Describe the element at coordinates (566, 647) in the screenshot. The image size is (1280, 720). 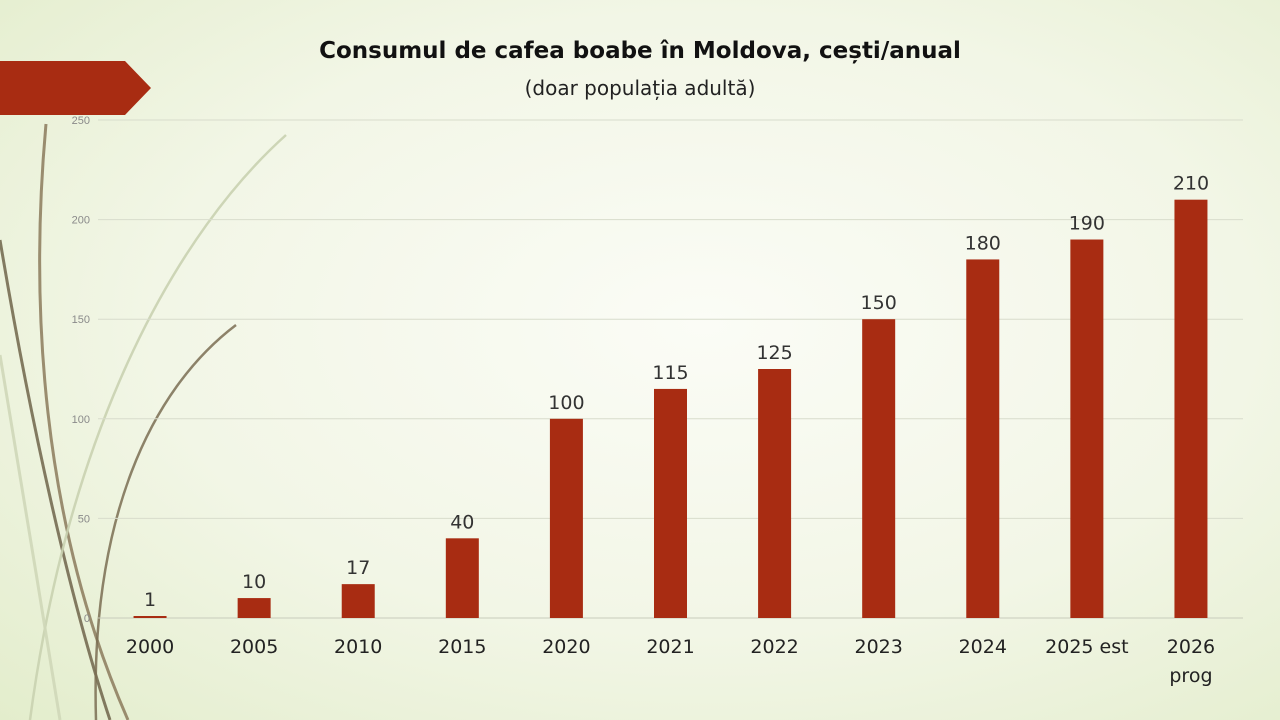
I see `x-tick-label: 2020` at that location.